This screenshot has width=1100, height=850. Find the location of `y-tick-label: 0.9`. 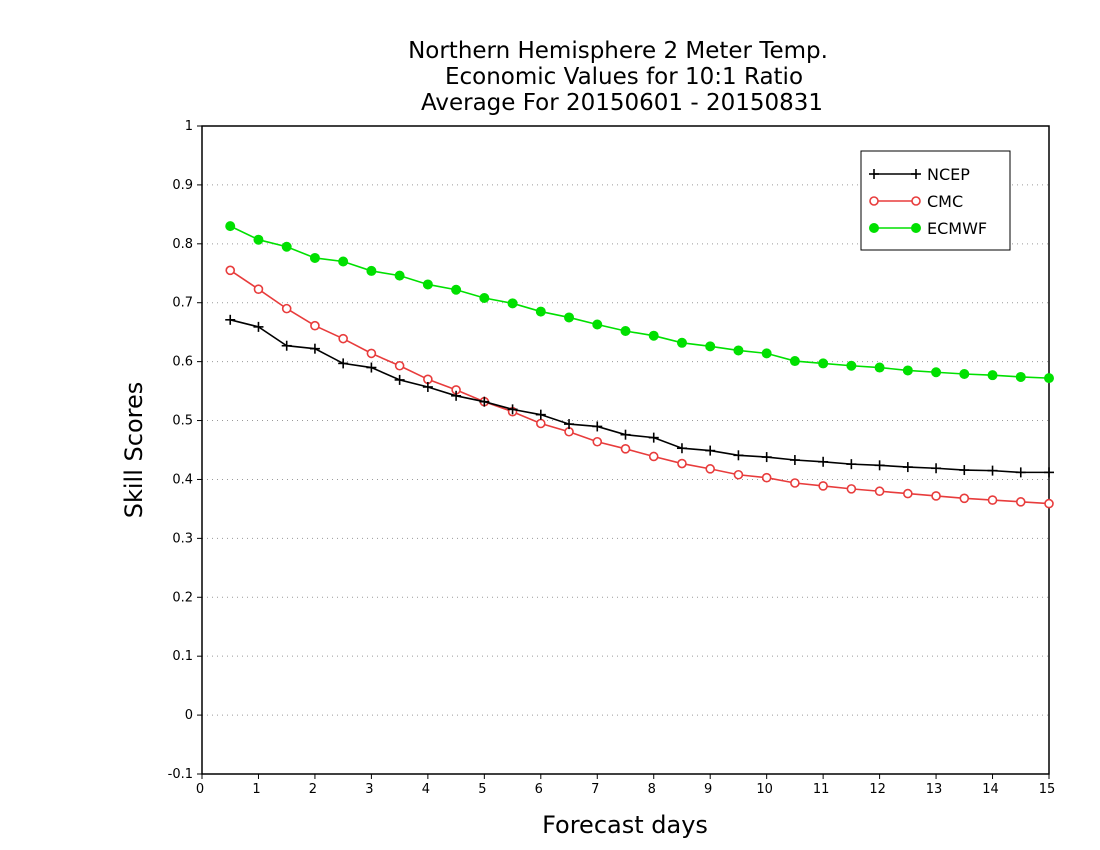

y-tick-label: 0.9 is located at coordinates (182, 185).